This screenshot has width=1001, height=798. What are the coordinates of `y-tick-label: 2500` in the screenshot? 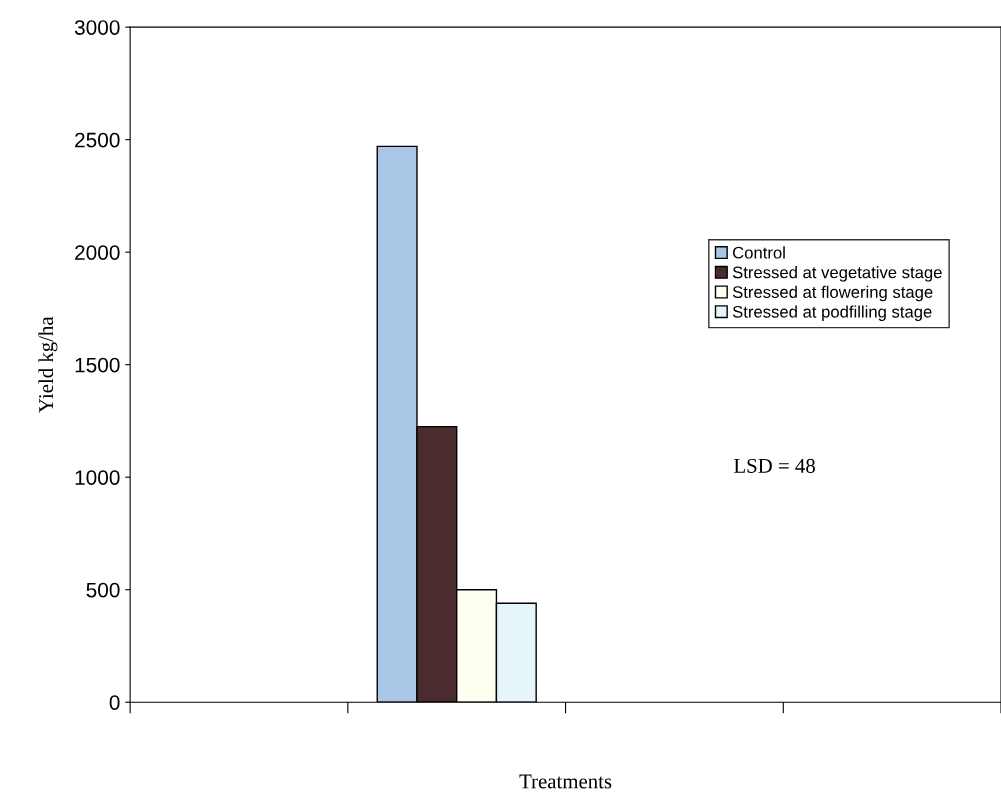 It's located at (97, 140).